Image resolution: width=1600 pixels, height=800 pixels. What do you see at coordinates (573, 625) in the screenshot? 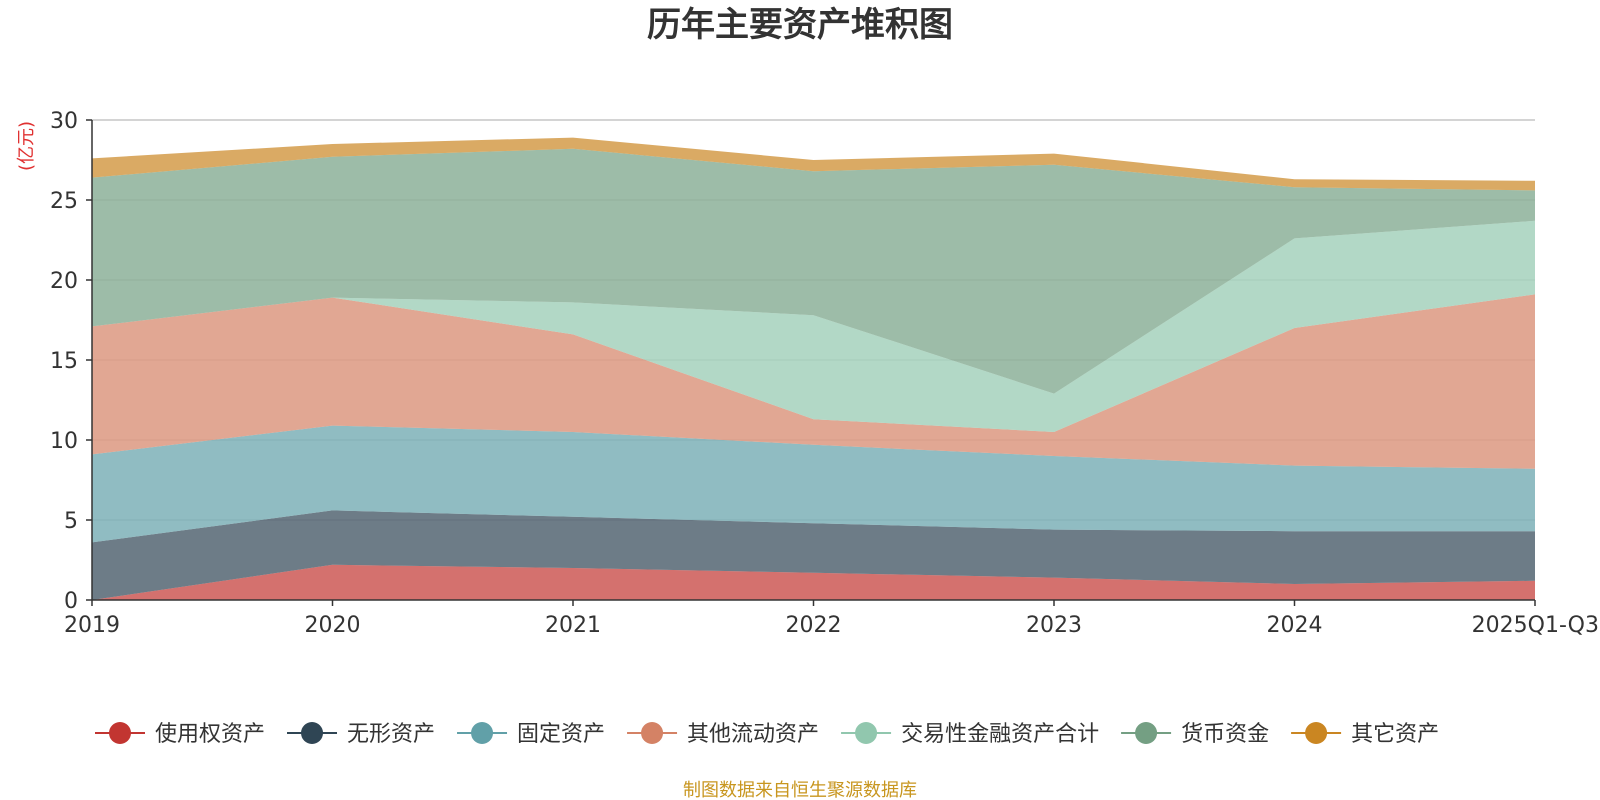
I see `x-tick-label: 2021` at bounding box center [573, 625].